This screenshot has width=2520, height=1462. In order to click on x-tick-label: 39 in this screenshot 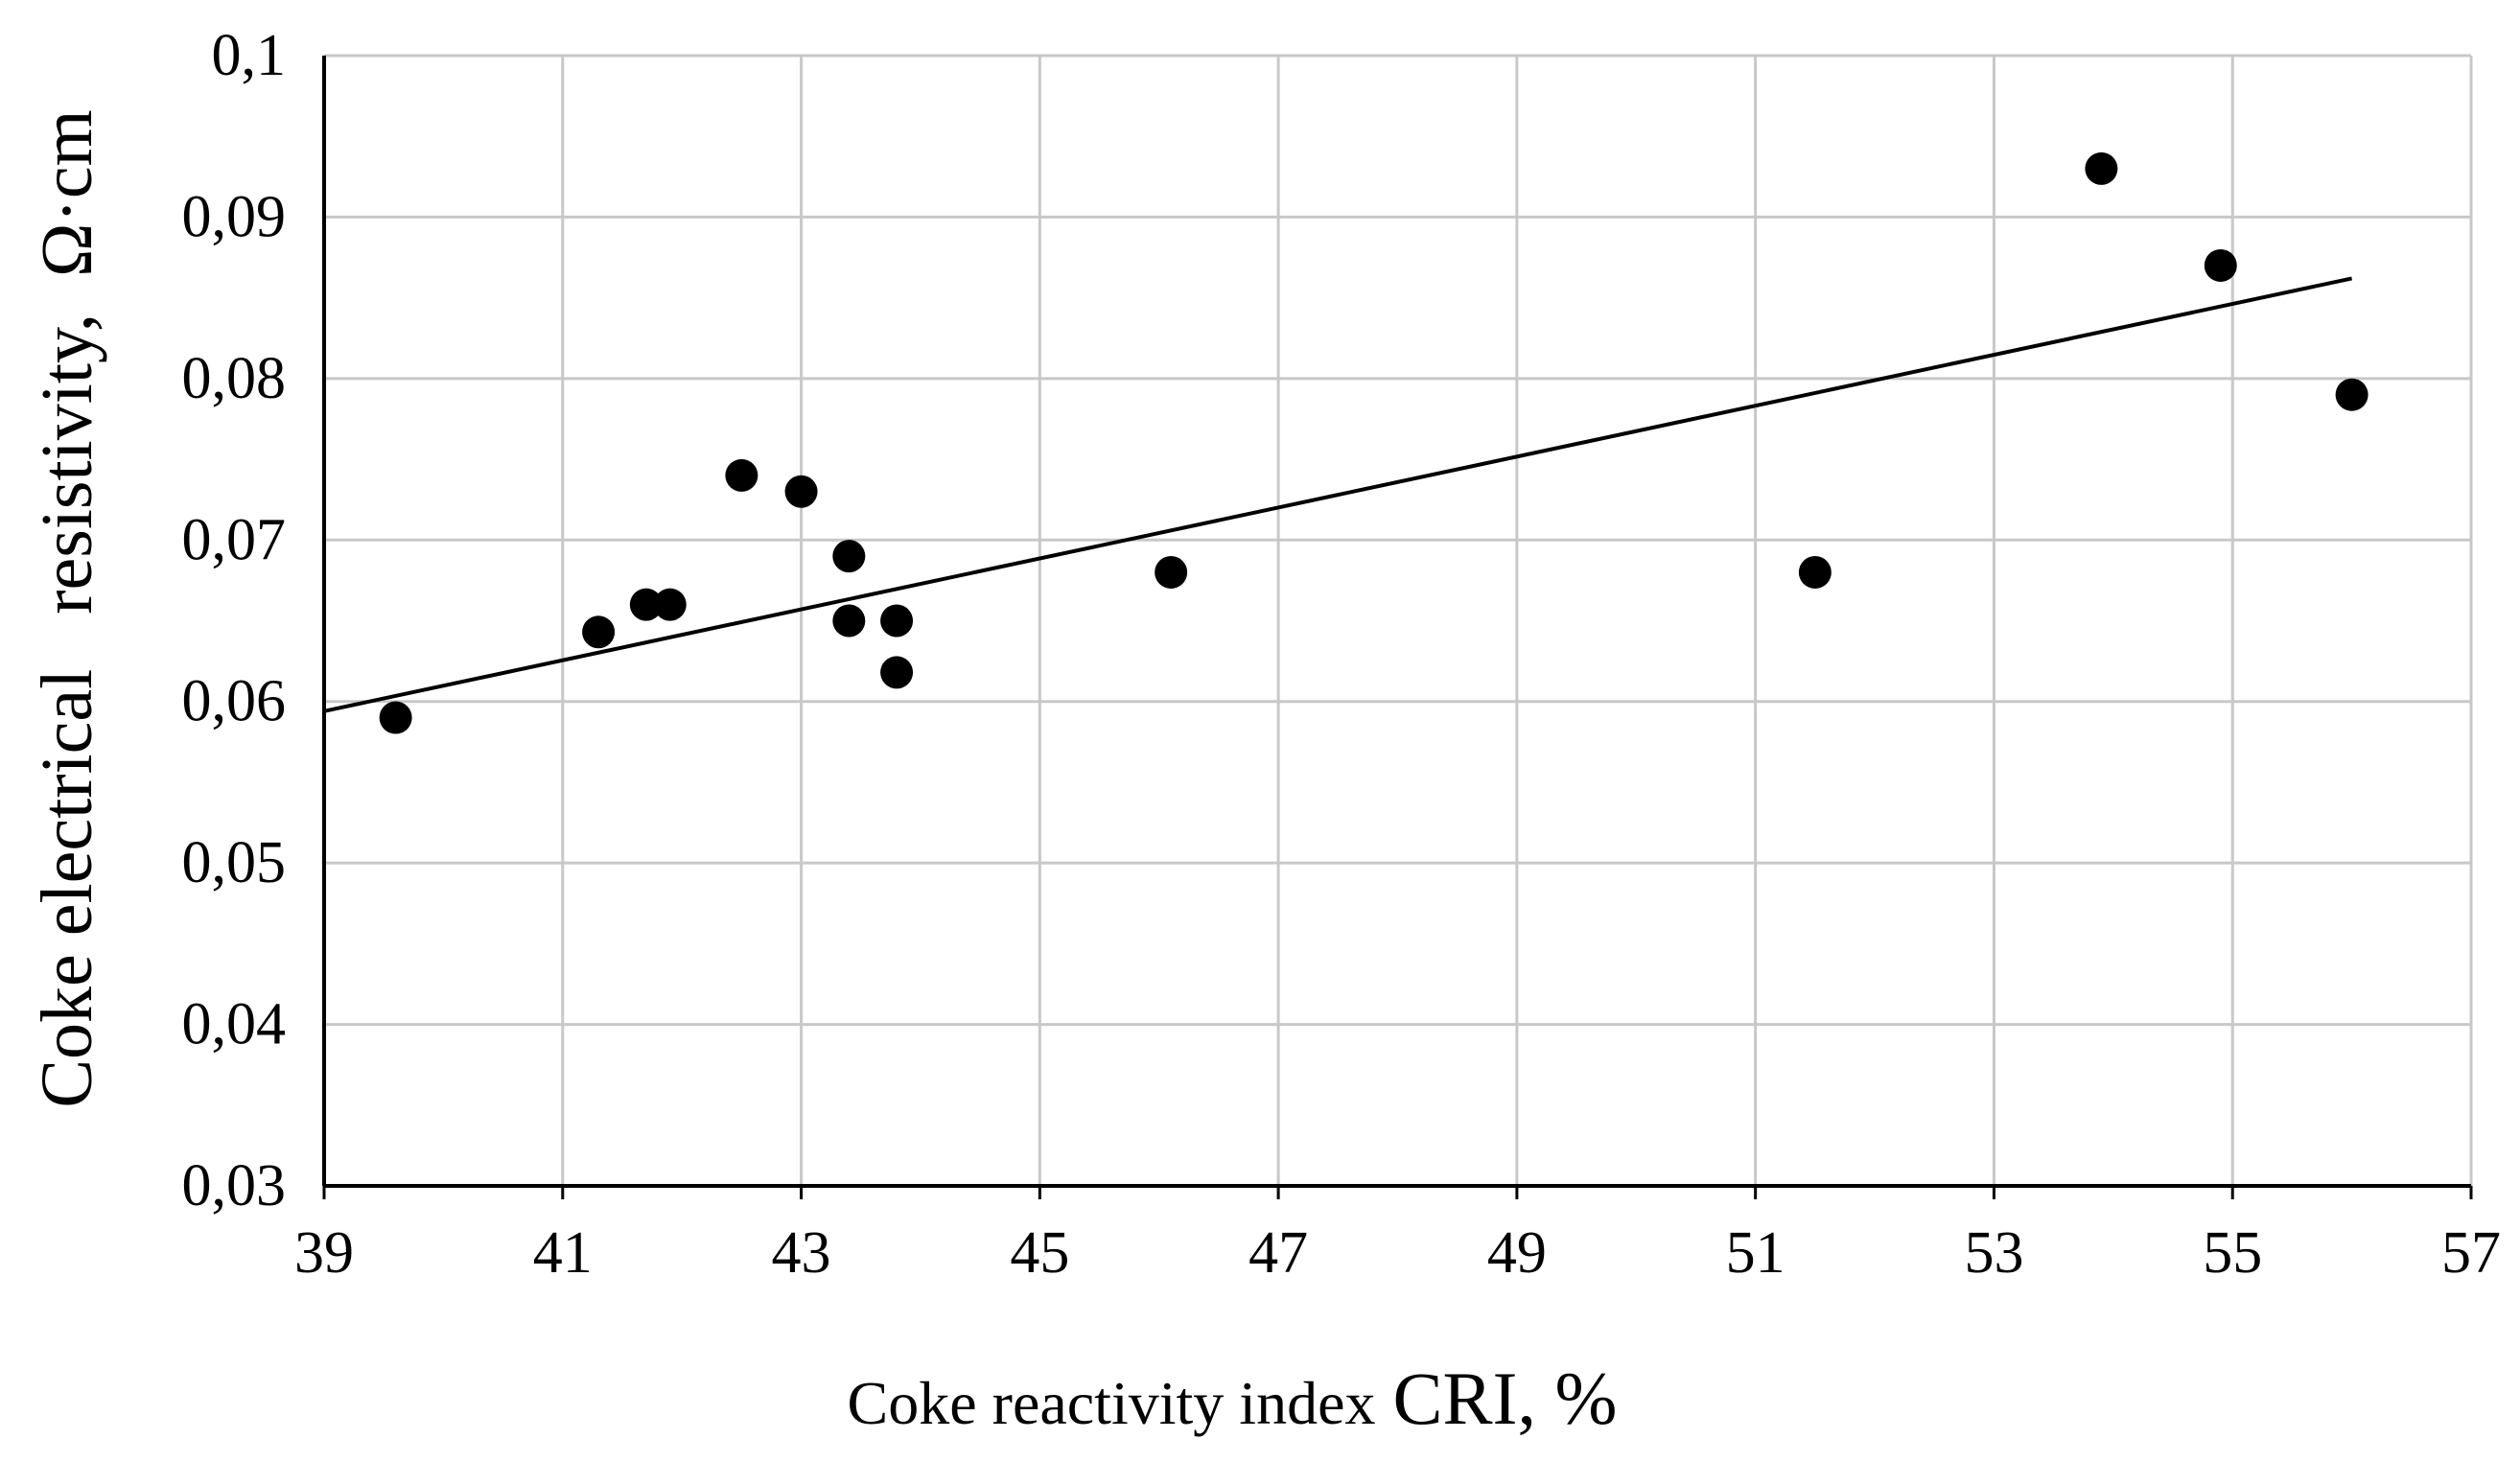, I will do `click(324, 1253)`.